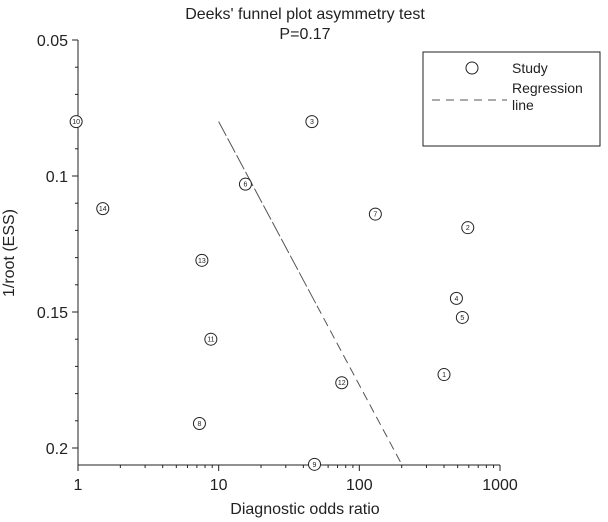 The image size is (608, 522). I want to click on study-point-label: 14, so click(103, 209).